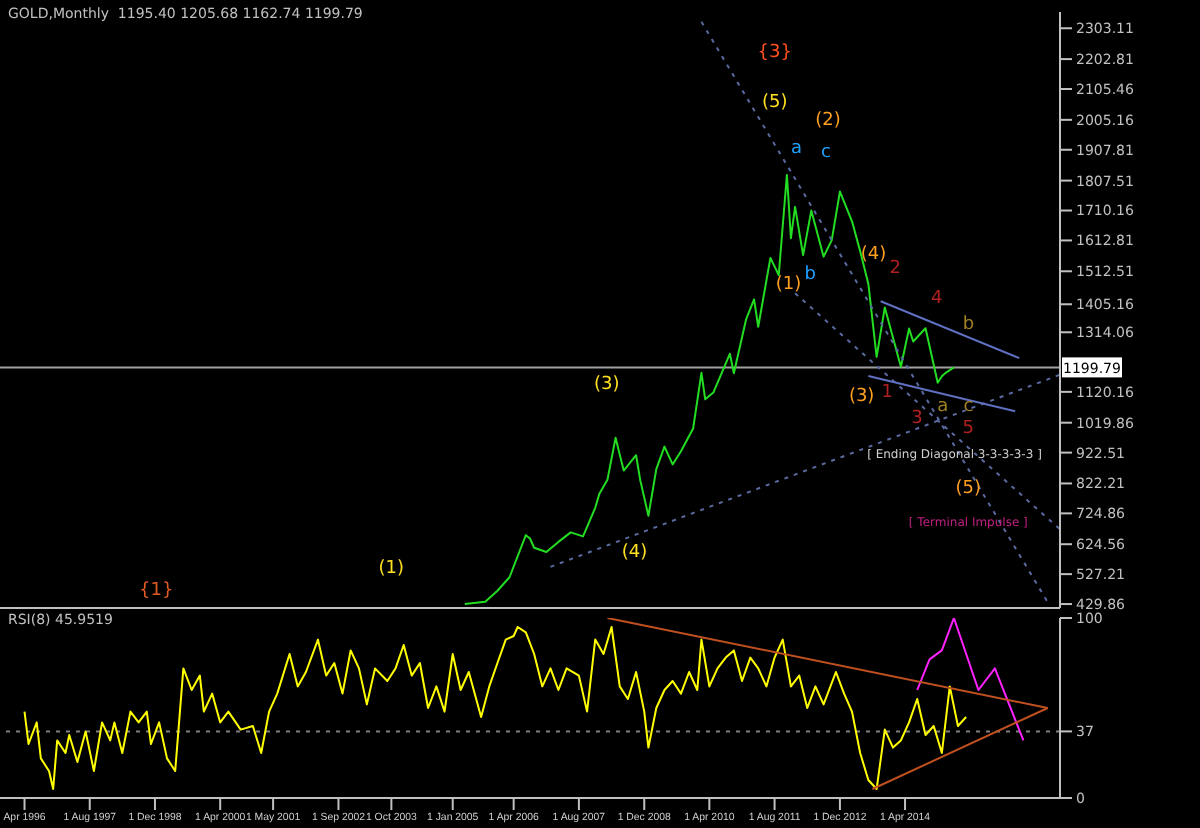 The width and height of the screenshot is (1200, 828). Describe the element at coordinates (936, 299) in the screenshot. I see `annotation: 4` at that location.